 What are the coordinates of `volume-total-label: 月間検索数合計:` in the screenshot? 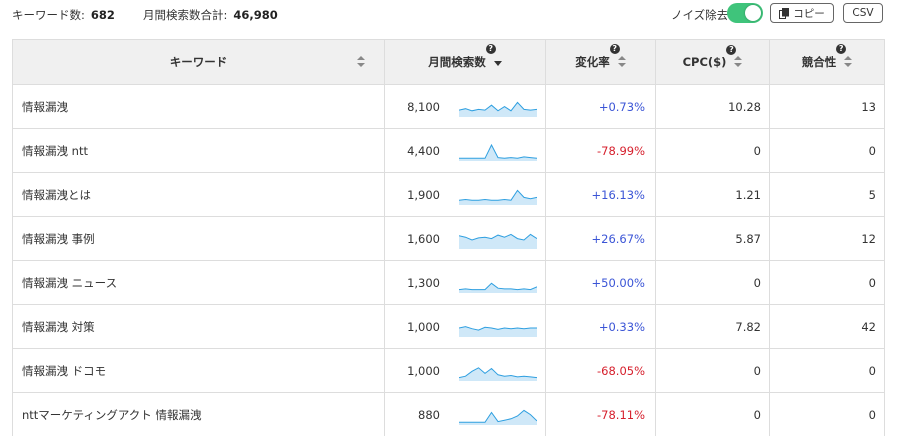 It's located at (185, 15).